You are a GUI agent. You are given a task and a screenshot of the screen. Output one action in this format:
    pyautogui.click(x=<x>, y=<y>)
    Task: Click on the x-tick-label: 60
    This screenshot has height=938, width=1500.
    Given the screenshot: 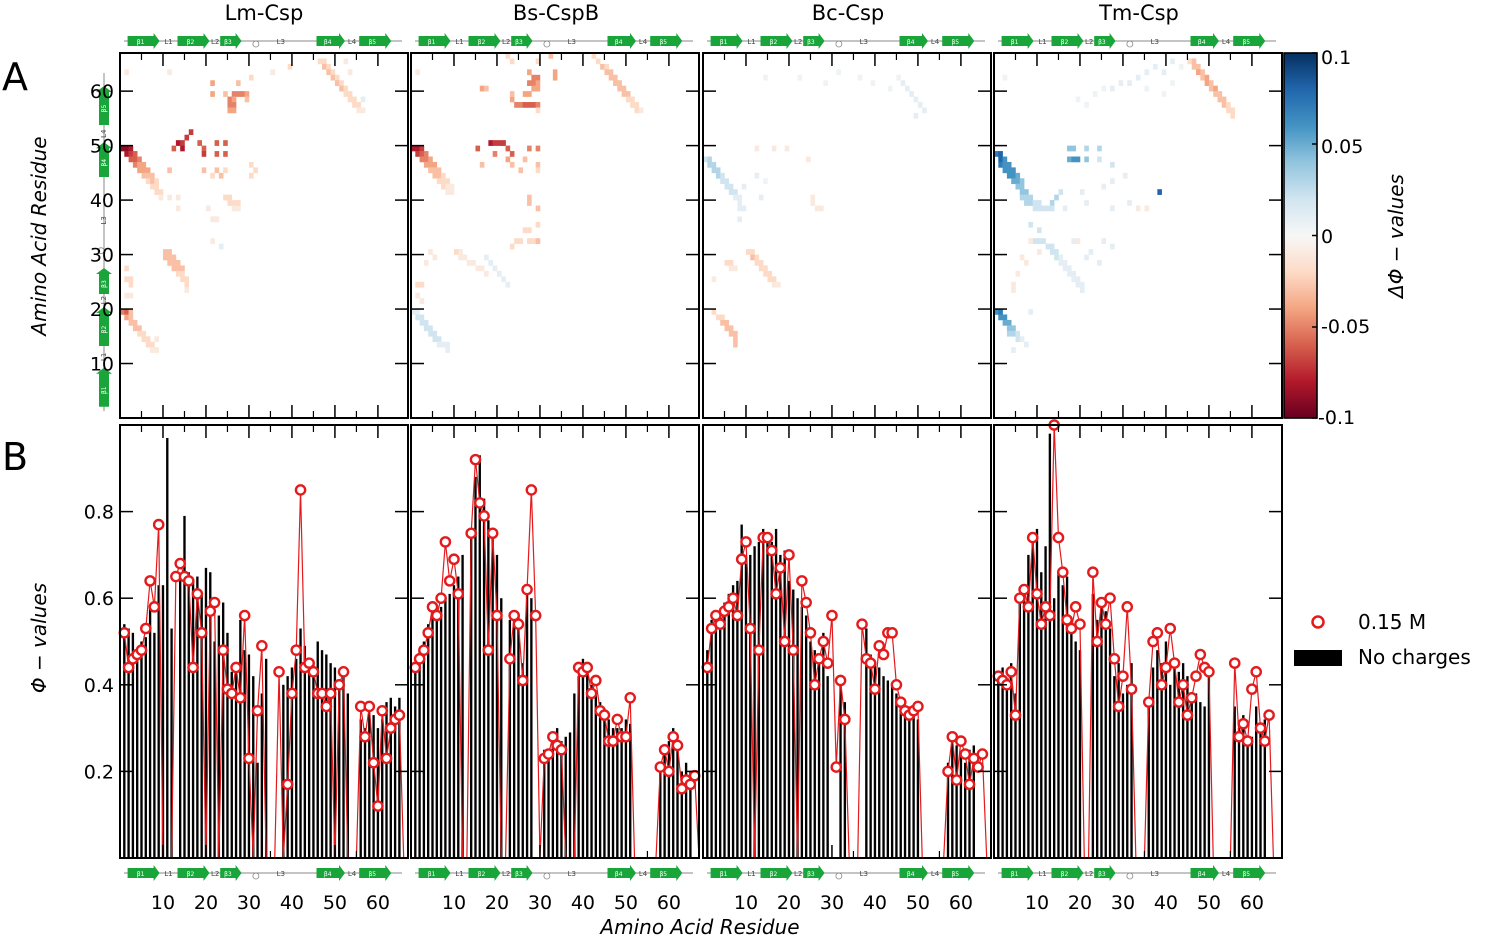 What is the action you would take?
    pyautogui.click(x=961, y=903)
    